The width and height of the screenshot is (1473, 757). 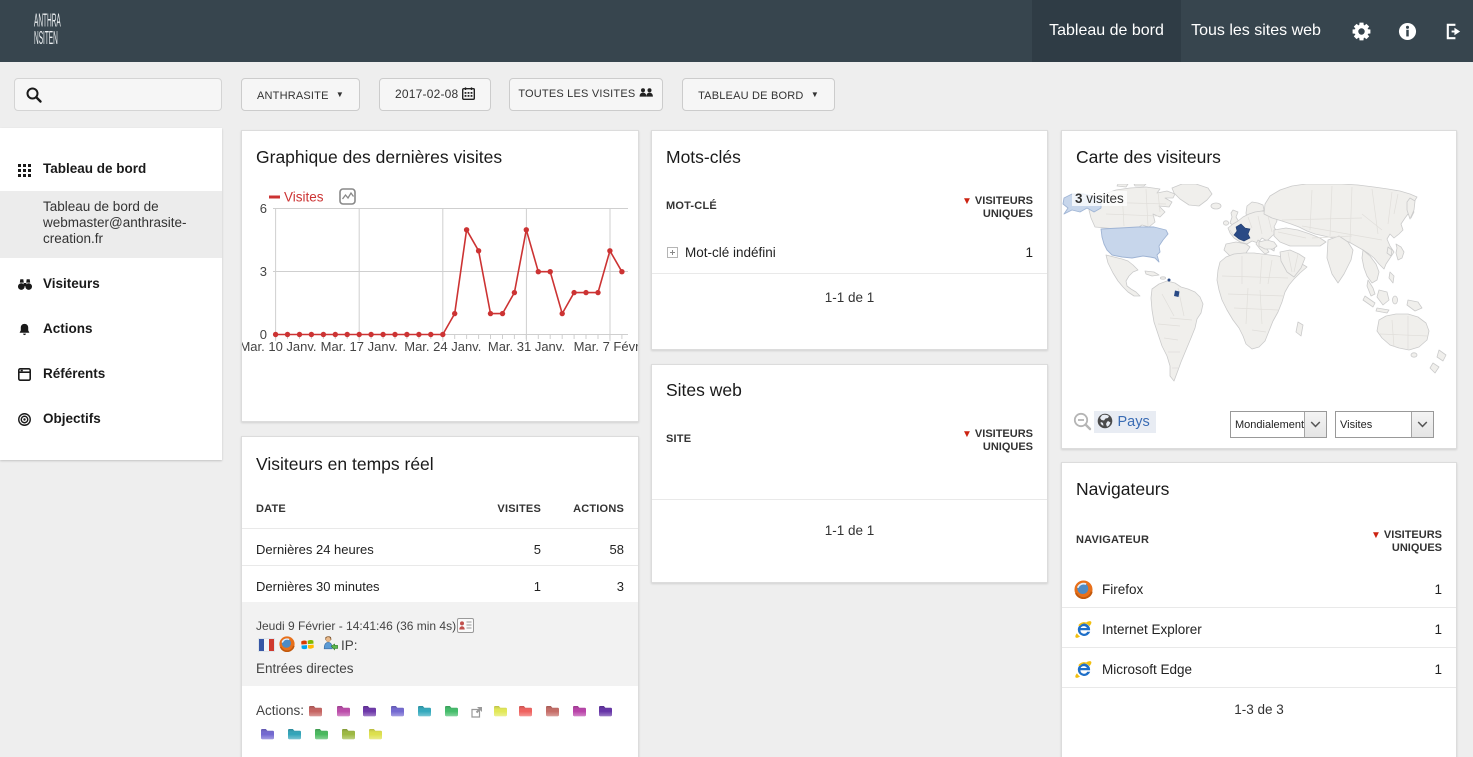 I want to click on svg-text: 3, so click(x=263, y=271).